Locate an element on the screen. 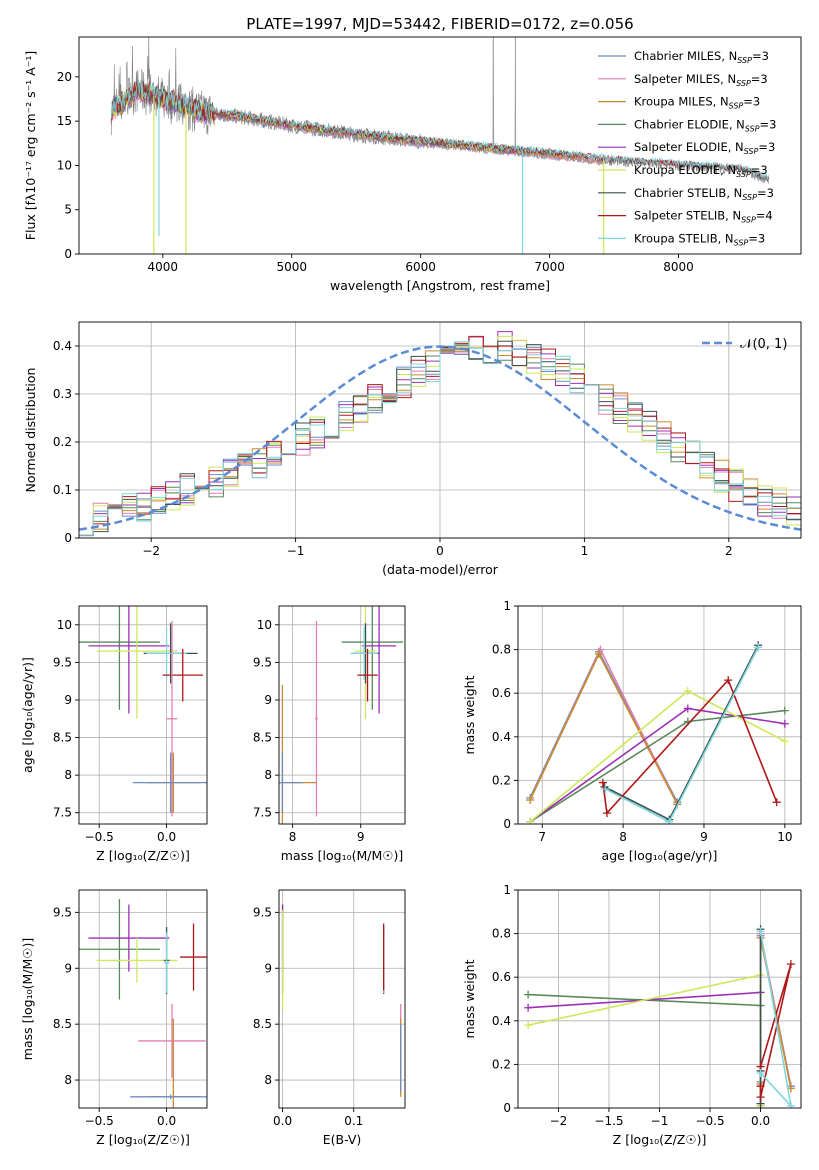 This screenshot has width=819, height=1170. x-tick-label: 1 is located at coordinates (585, 551).